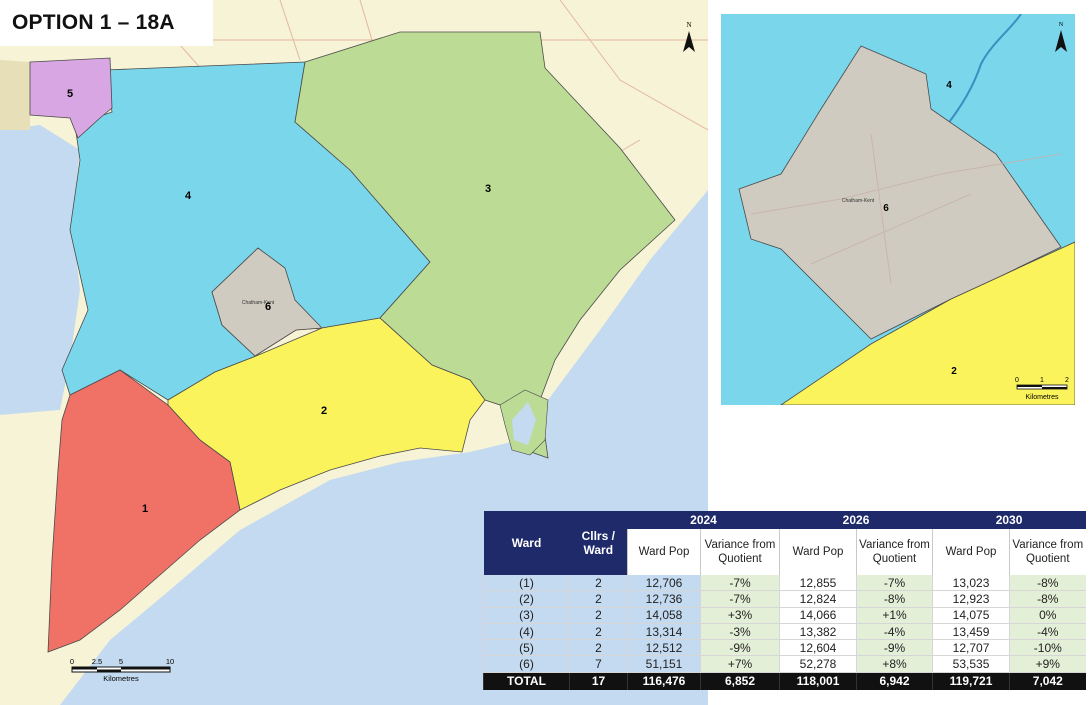 The image size is (1091, 705). What do you see at coordinates (526, 664) in the screenshot?
I see `cell-ward: (6)` at bounding box center [526, 664].